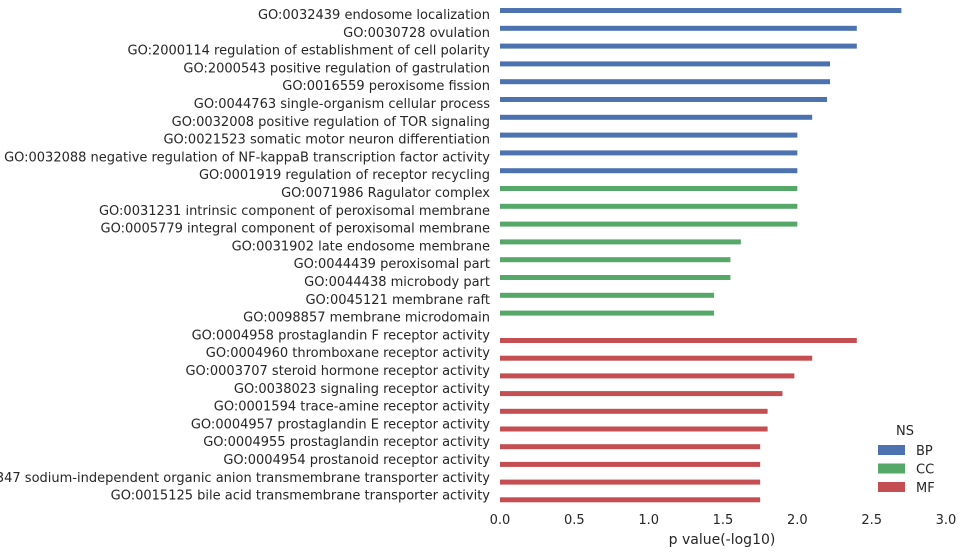 This screenshot has width=962, height=552. Describe the element at coordinates (871, 520) in the screenshot. I see `x-tick-label: 2.5` at that location.